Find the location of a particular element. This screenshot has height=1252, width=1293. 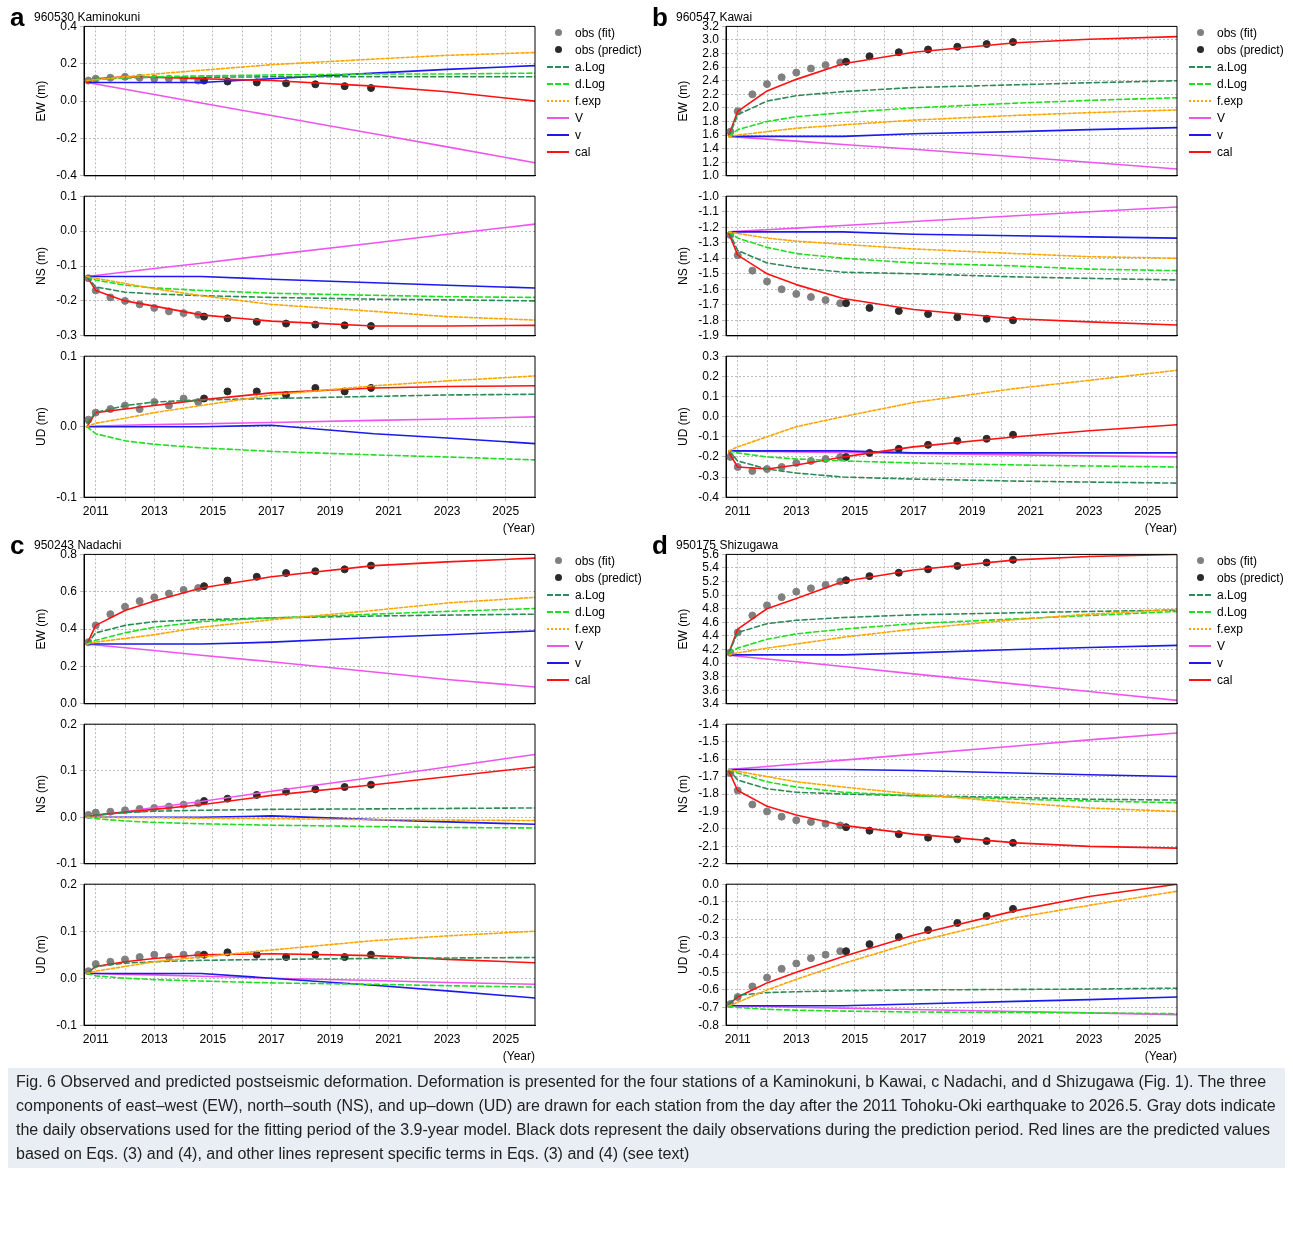

y-tick-label: 3.6 is located at coordinates (711, 689).